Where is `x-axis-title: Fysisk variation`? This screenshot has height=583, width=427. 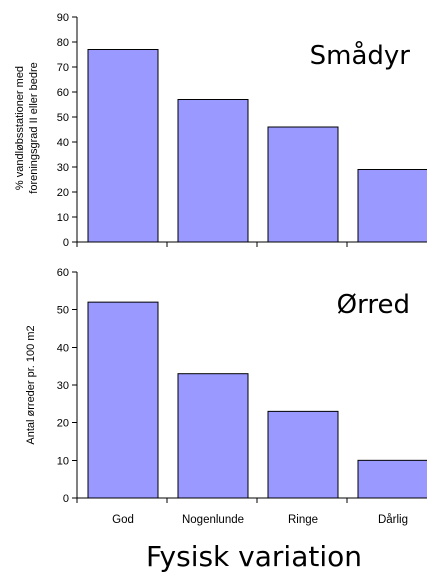 x-axis-title: Fysisk variation is located at coordinates (254, 556).